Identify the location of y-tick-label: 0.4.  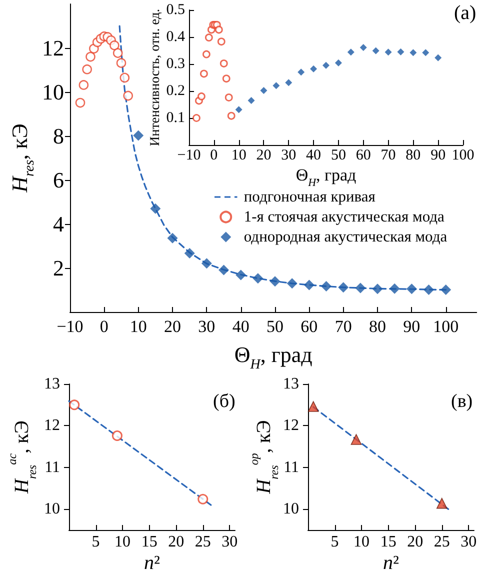
(176, 37).